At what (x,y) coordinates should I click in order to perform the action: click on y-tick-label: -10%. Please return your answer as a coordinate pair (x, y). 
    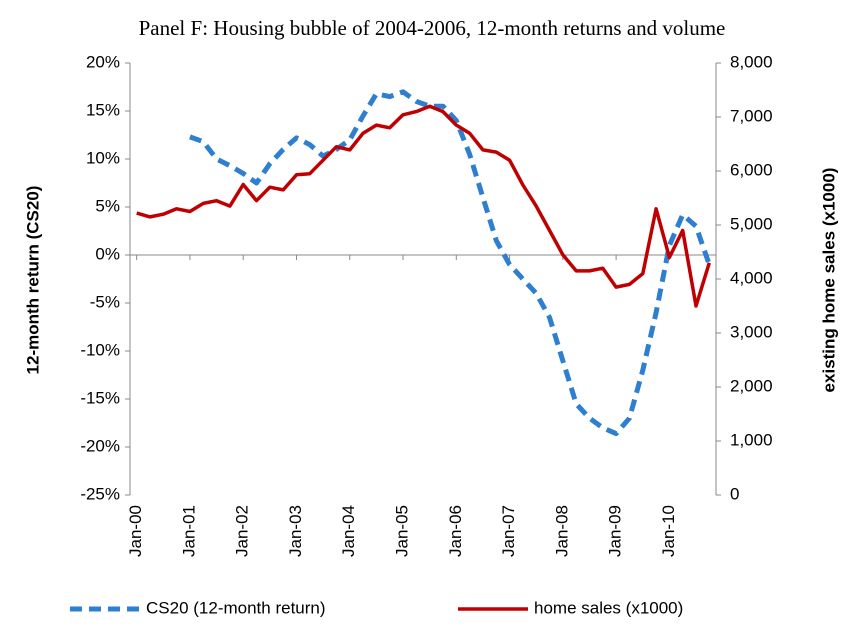
    Looking at the image, I should click on (100, 349).